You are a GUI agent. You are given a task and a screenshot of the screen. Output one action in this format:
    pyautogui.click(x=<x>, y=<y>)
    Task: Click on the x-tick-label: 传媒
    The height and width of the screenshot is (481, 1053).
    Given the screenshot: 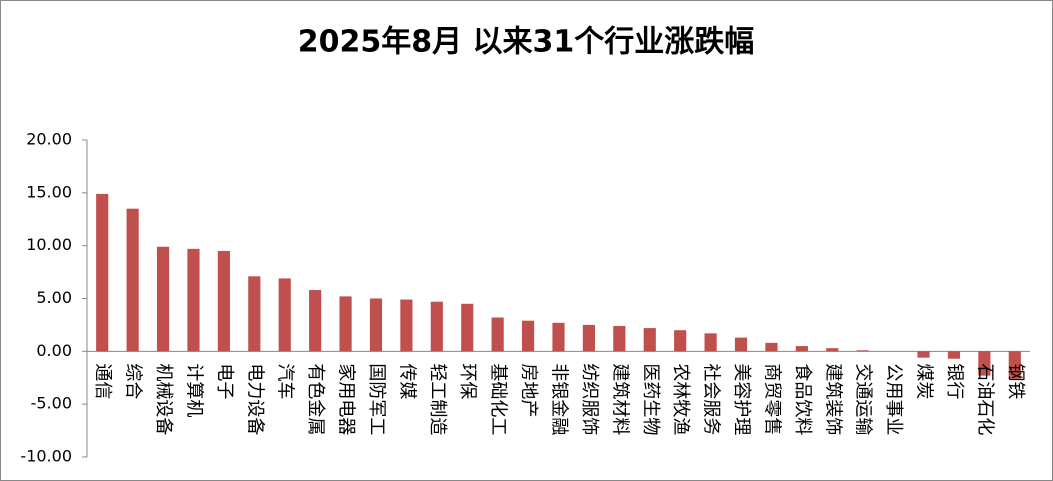 What is the action you would take?
    pyautogui.click(x=406, y=381)
    